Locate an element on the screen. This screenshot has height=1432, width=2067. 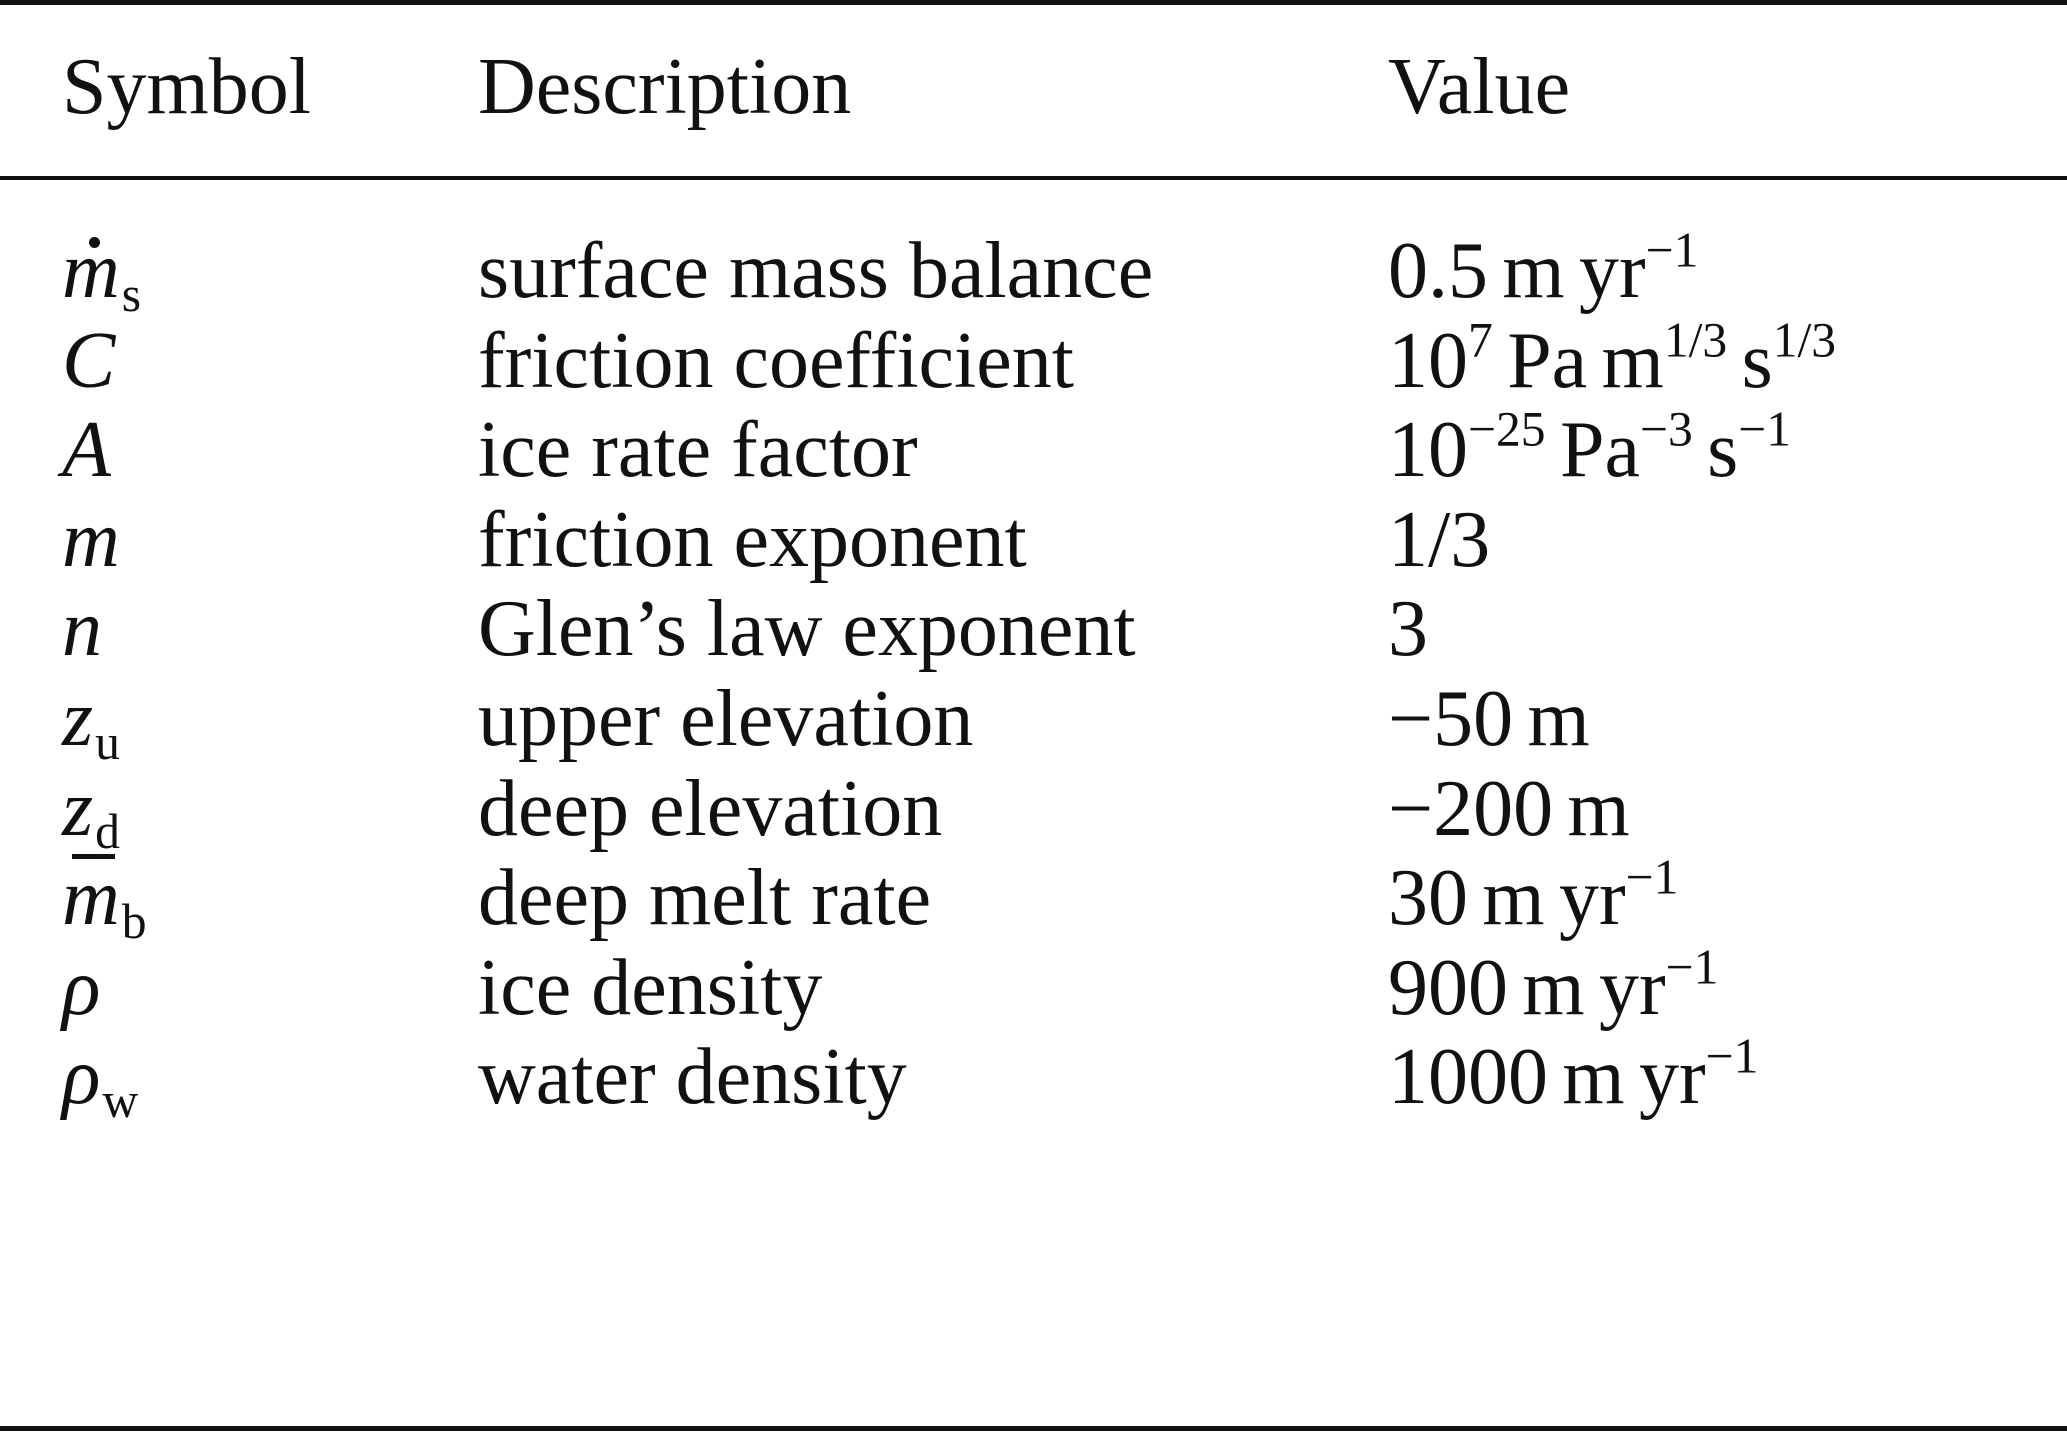
symbol-base: A is located at coordinates (86, 450).